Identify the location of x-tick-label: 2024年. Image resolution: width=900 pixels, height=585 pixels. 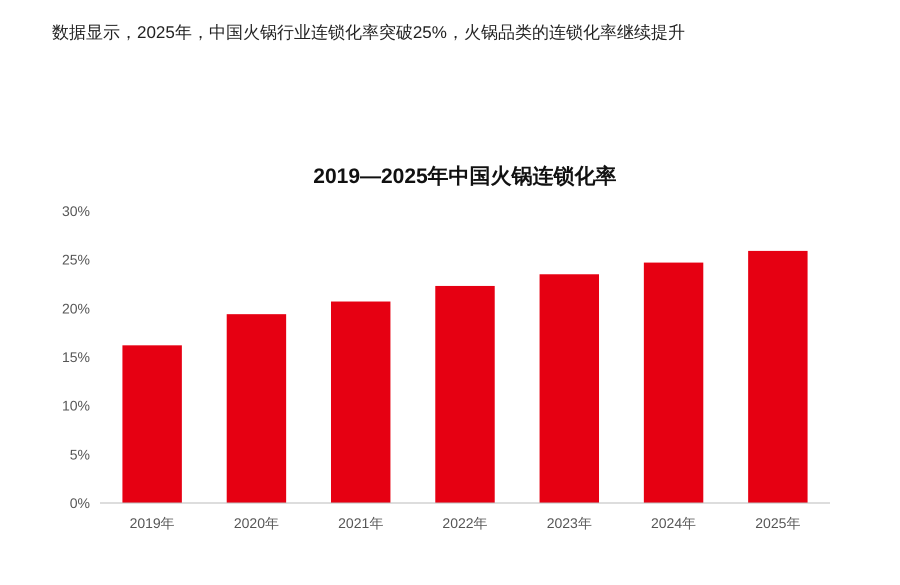
(673, 523).